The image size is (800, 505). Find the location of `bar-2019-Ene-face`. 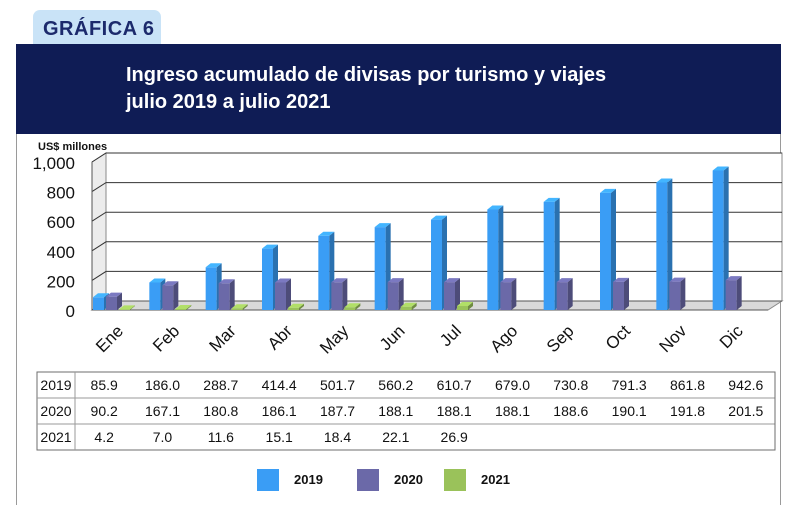

bar-2019-Ene-face is located at coordinates (101, 295).